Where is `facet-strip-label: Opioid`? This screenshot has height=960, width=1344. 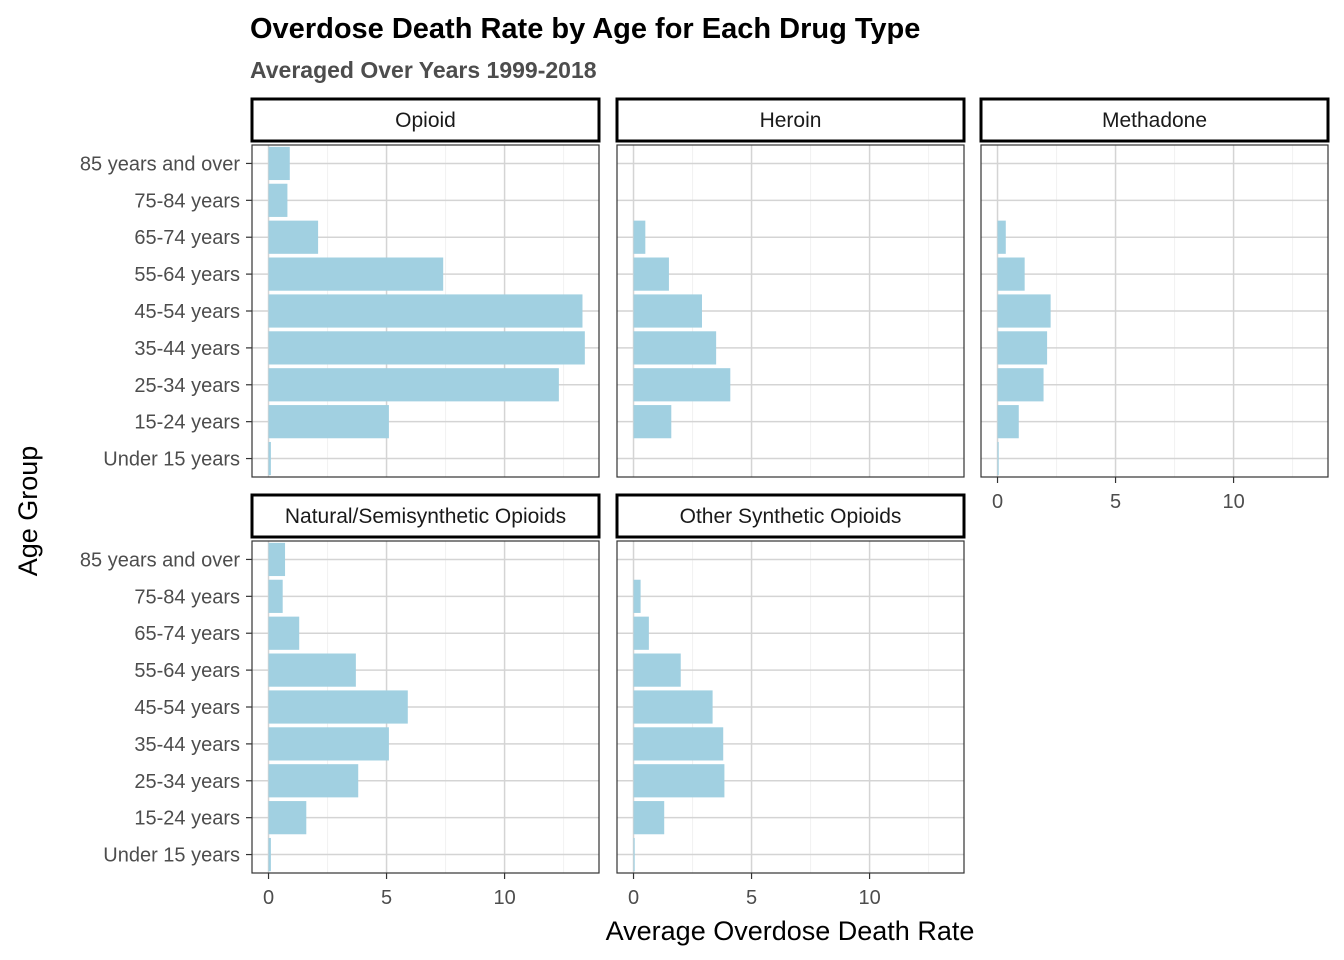
facet-strip-label: Opioid is located at coordinates (425, 120).